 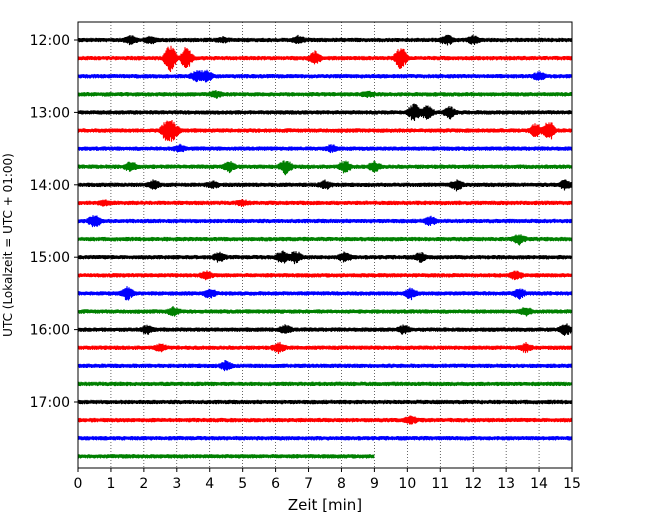 I want to click on x-tick-label: 3, so click(x=176, y=484).